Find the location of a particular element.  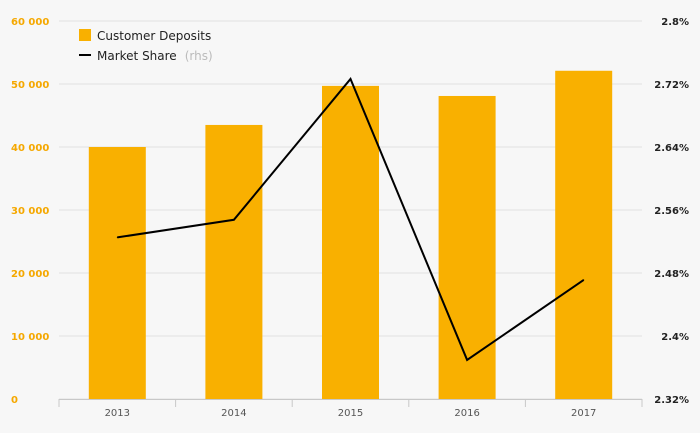

right-tick-label: 2.64% is located at coordinates (671, 148).